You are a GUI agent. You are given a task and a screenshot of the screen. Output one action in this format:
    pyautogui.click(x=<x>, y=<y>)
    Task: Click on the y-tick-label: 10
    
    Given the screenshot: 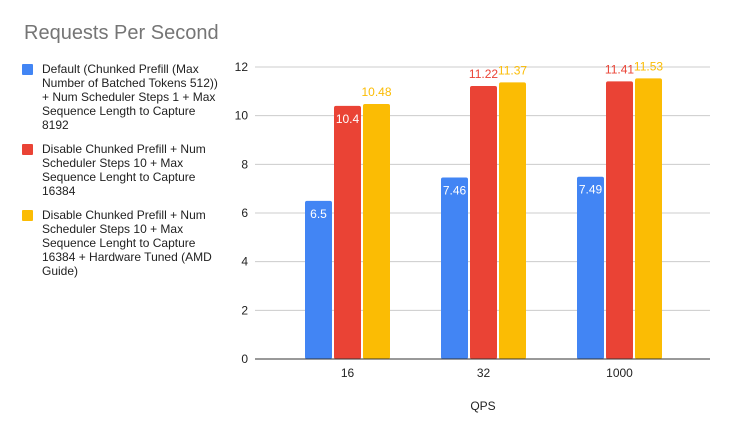 What is the action you would take?
    pyautogui.click(x=242, y=116)
    